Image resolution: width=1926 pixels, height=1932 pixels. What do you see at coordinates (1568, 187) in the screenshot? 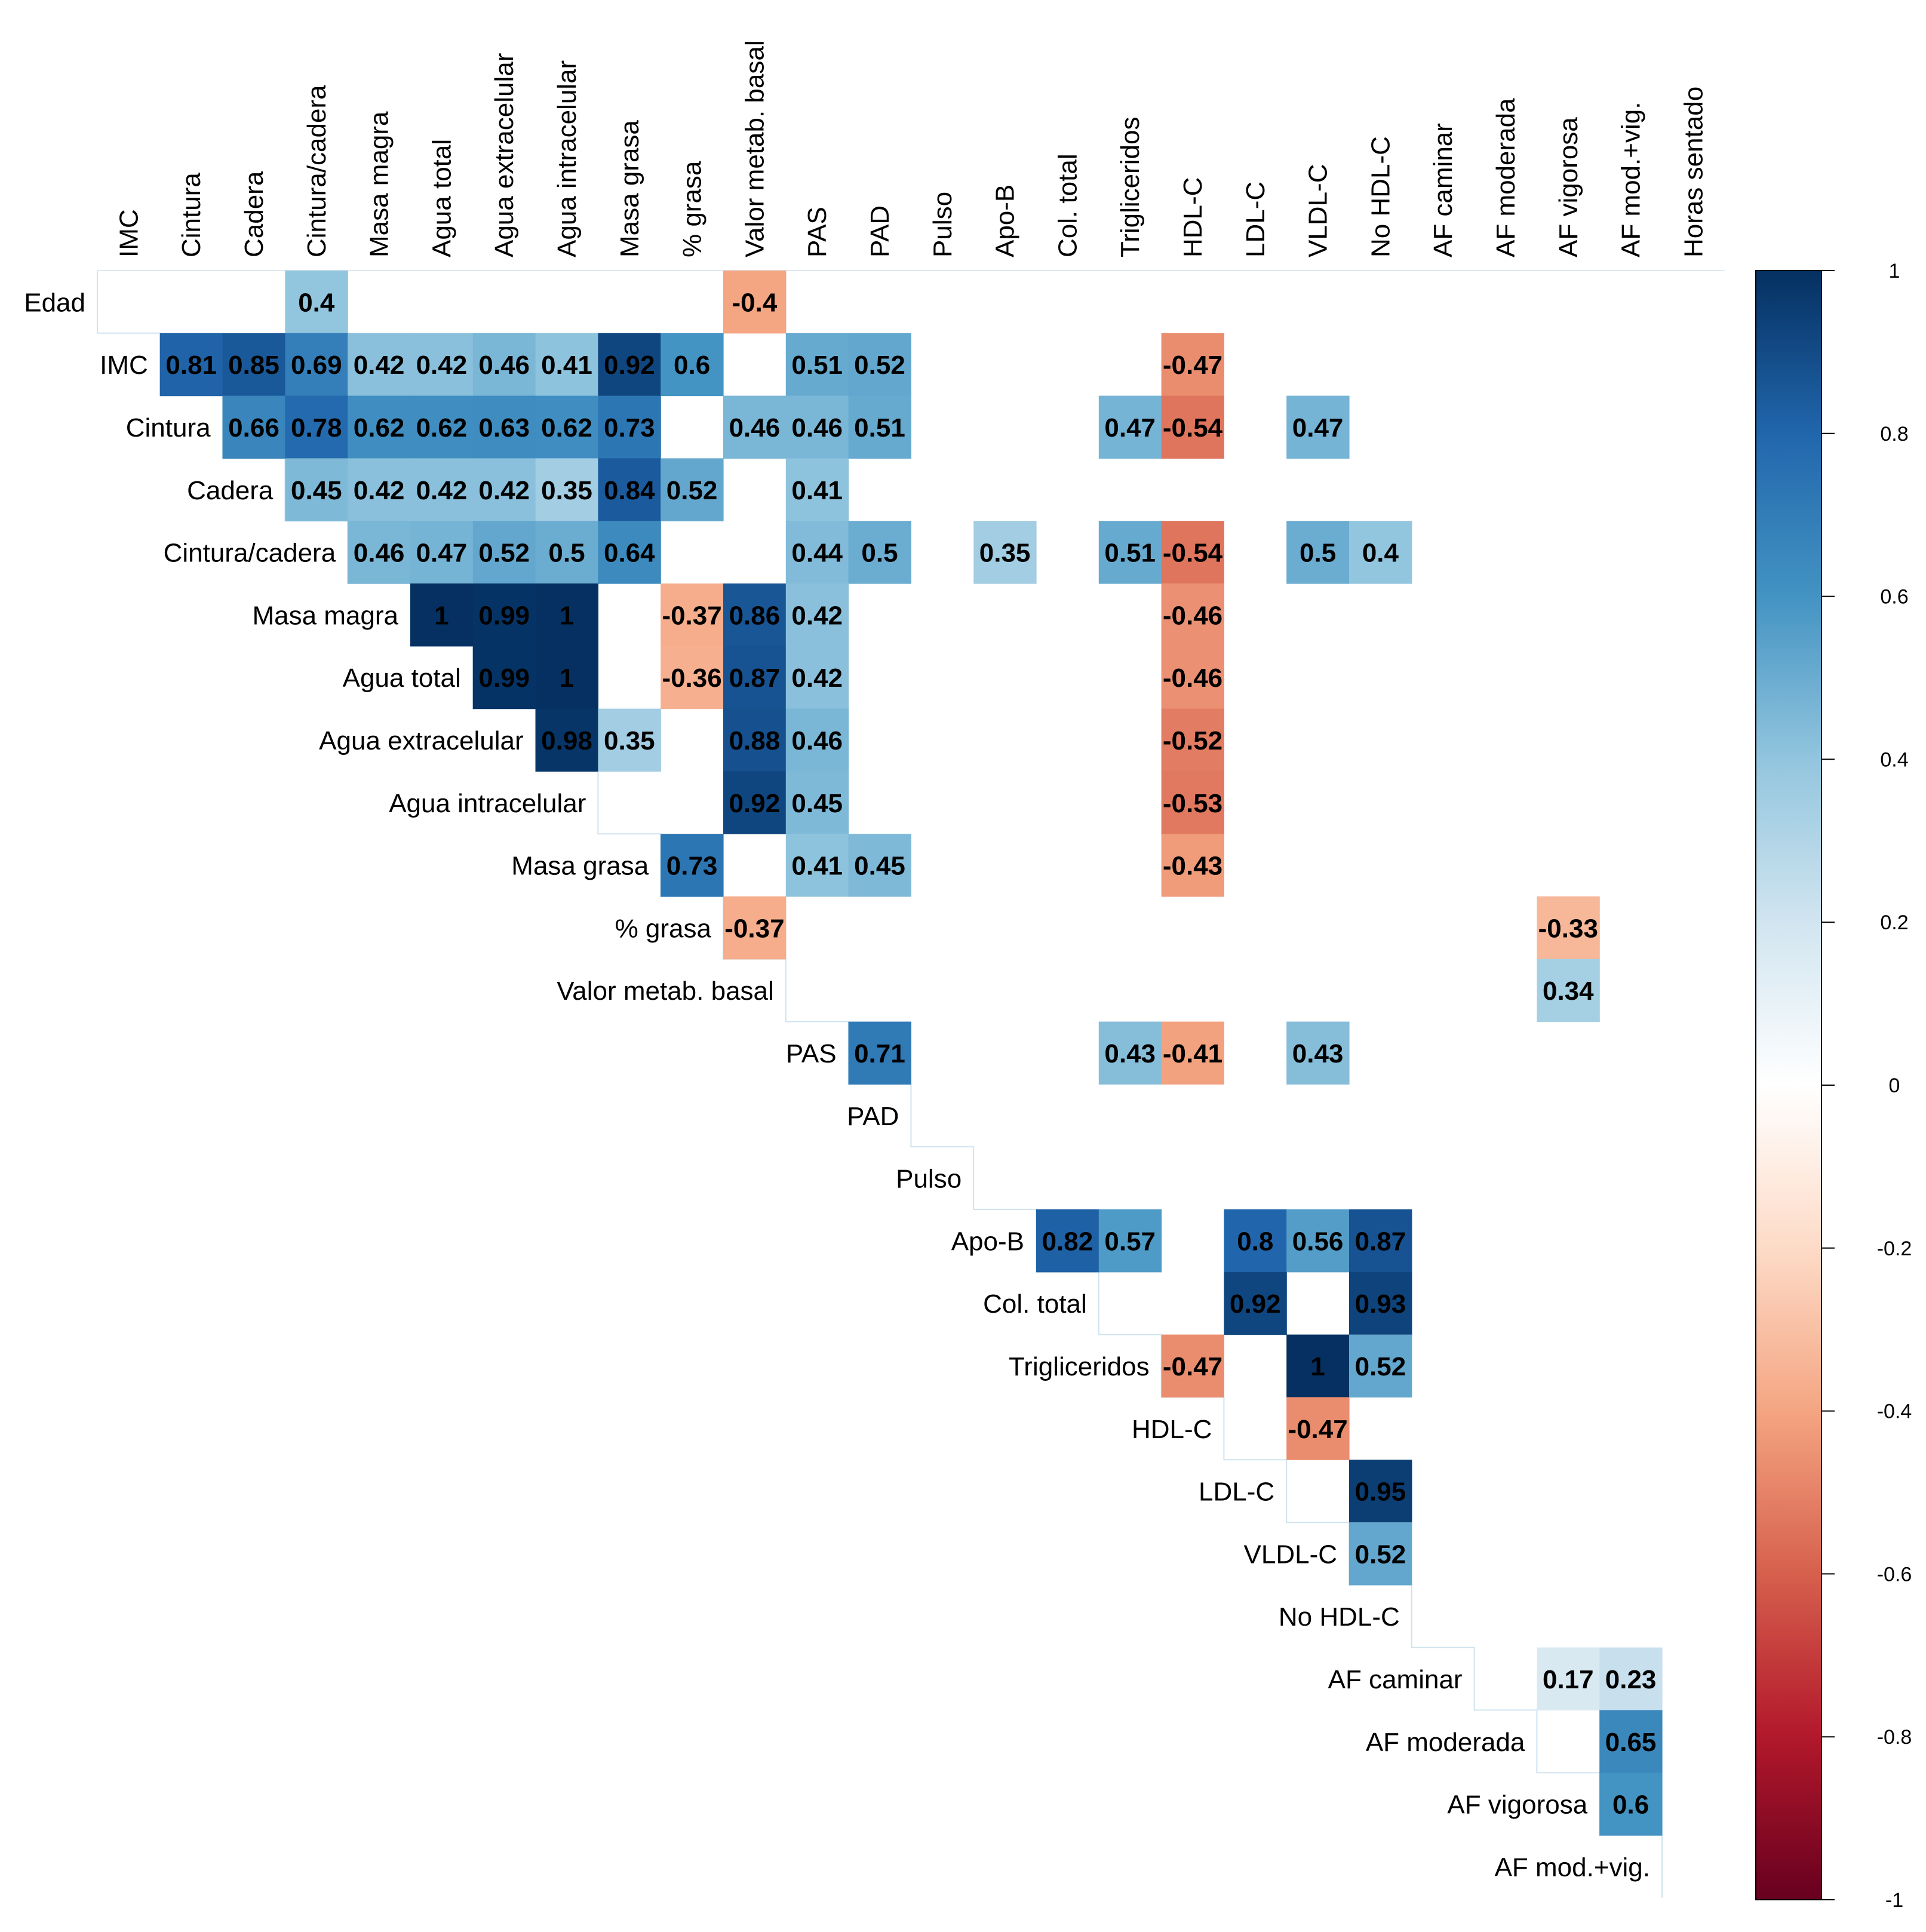
I see `column-label-af-vigorosa: AF vigorosa` at bounding box center [1568, 187].